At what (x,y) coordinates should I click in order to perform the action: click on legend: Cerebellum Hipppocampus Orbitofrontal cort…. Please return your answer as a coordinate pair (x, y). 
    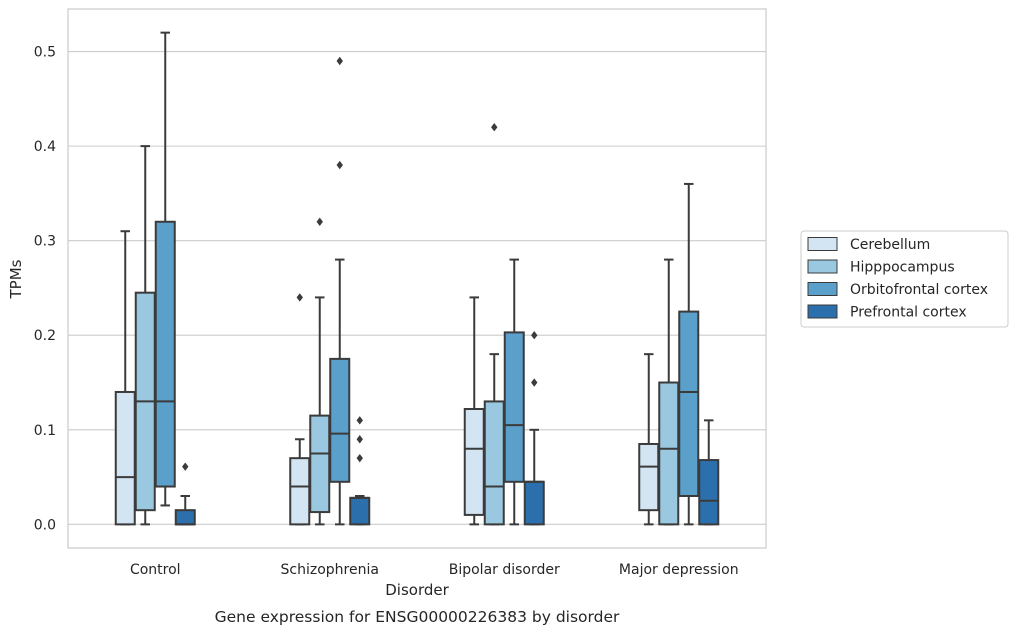
    Looking at the image, I should click on (904, 279).